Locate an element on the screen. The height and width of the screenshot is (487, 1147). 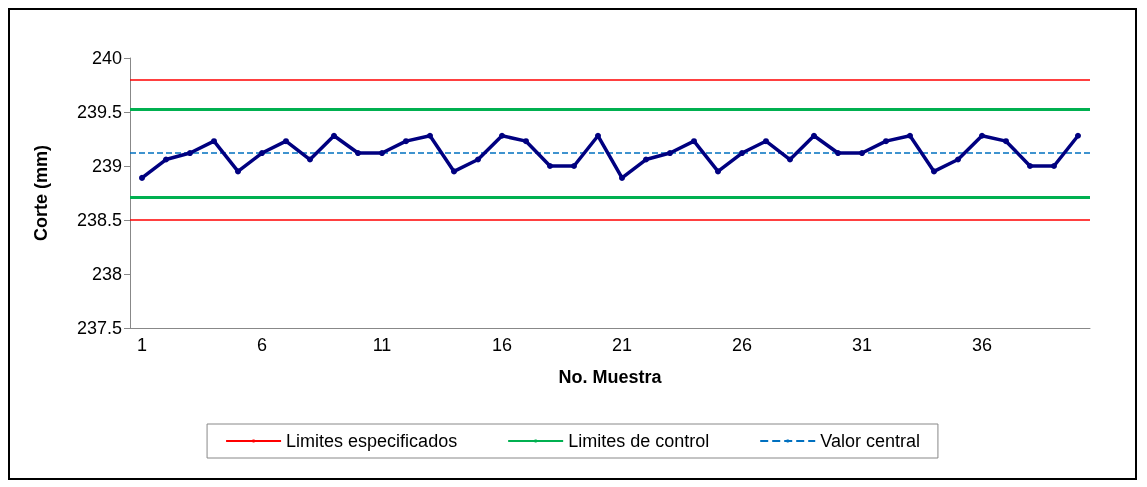
y-tick-label: 239 is located at coordinates (106, 166).